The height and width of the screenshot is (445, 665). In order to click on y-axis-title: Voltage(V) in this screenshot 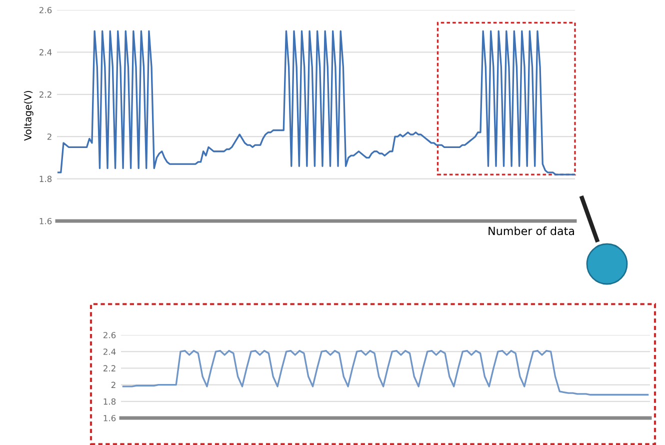, I will do `click(29, 115)`.